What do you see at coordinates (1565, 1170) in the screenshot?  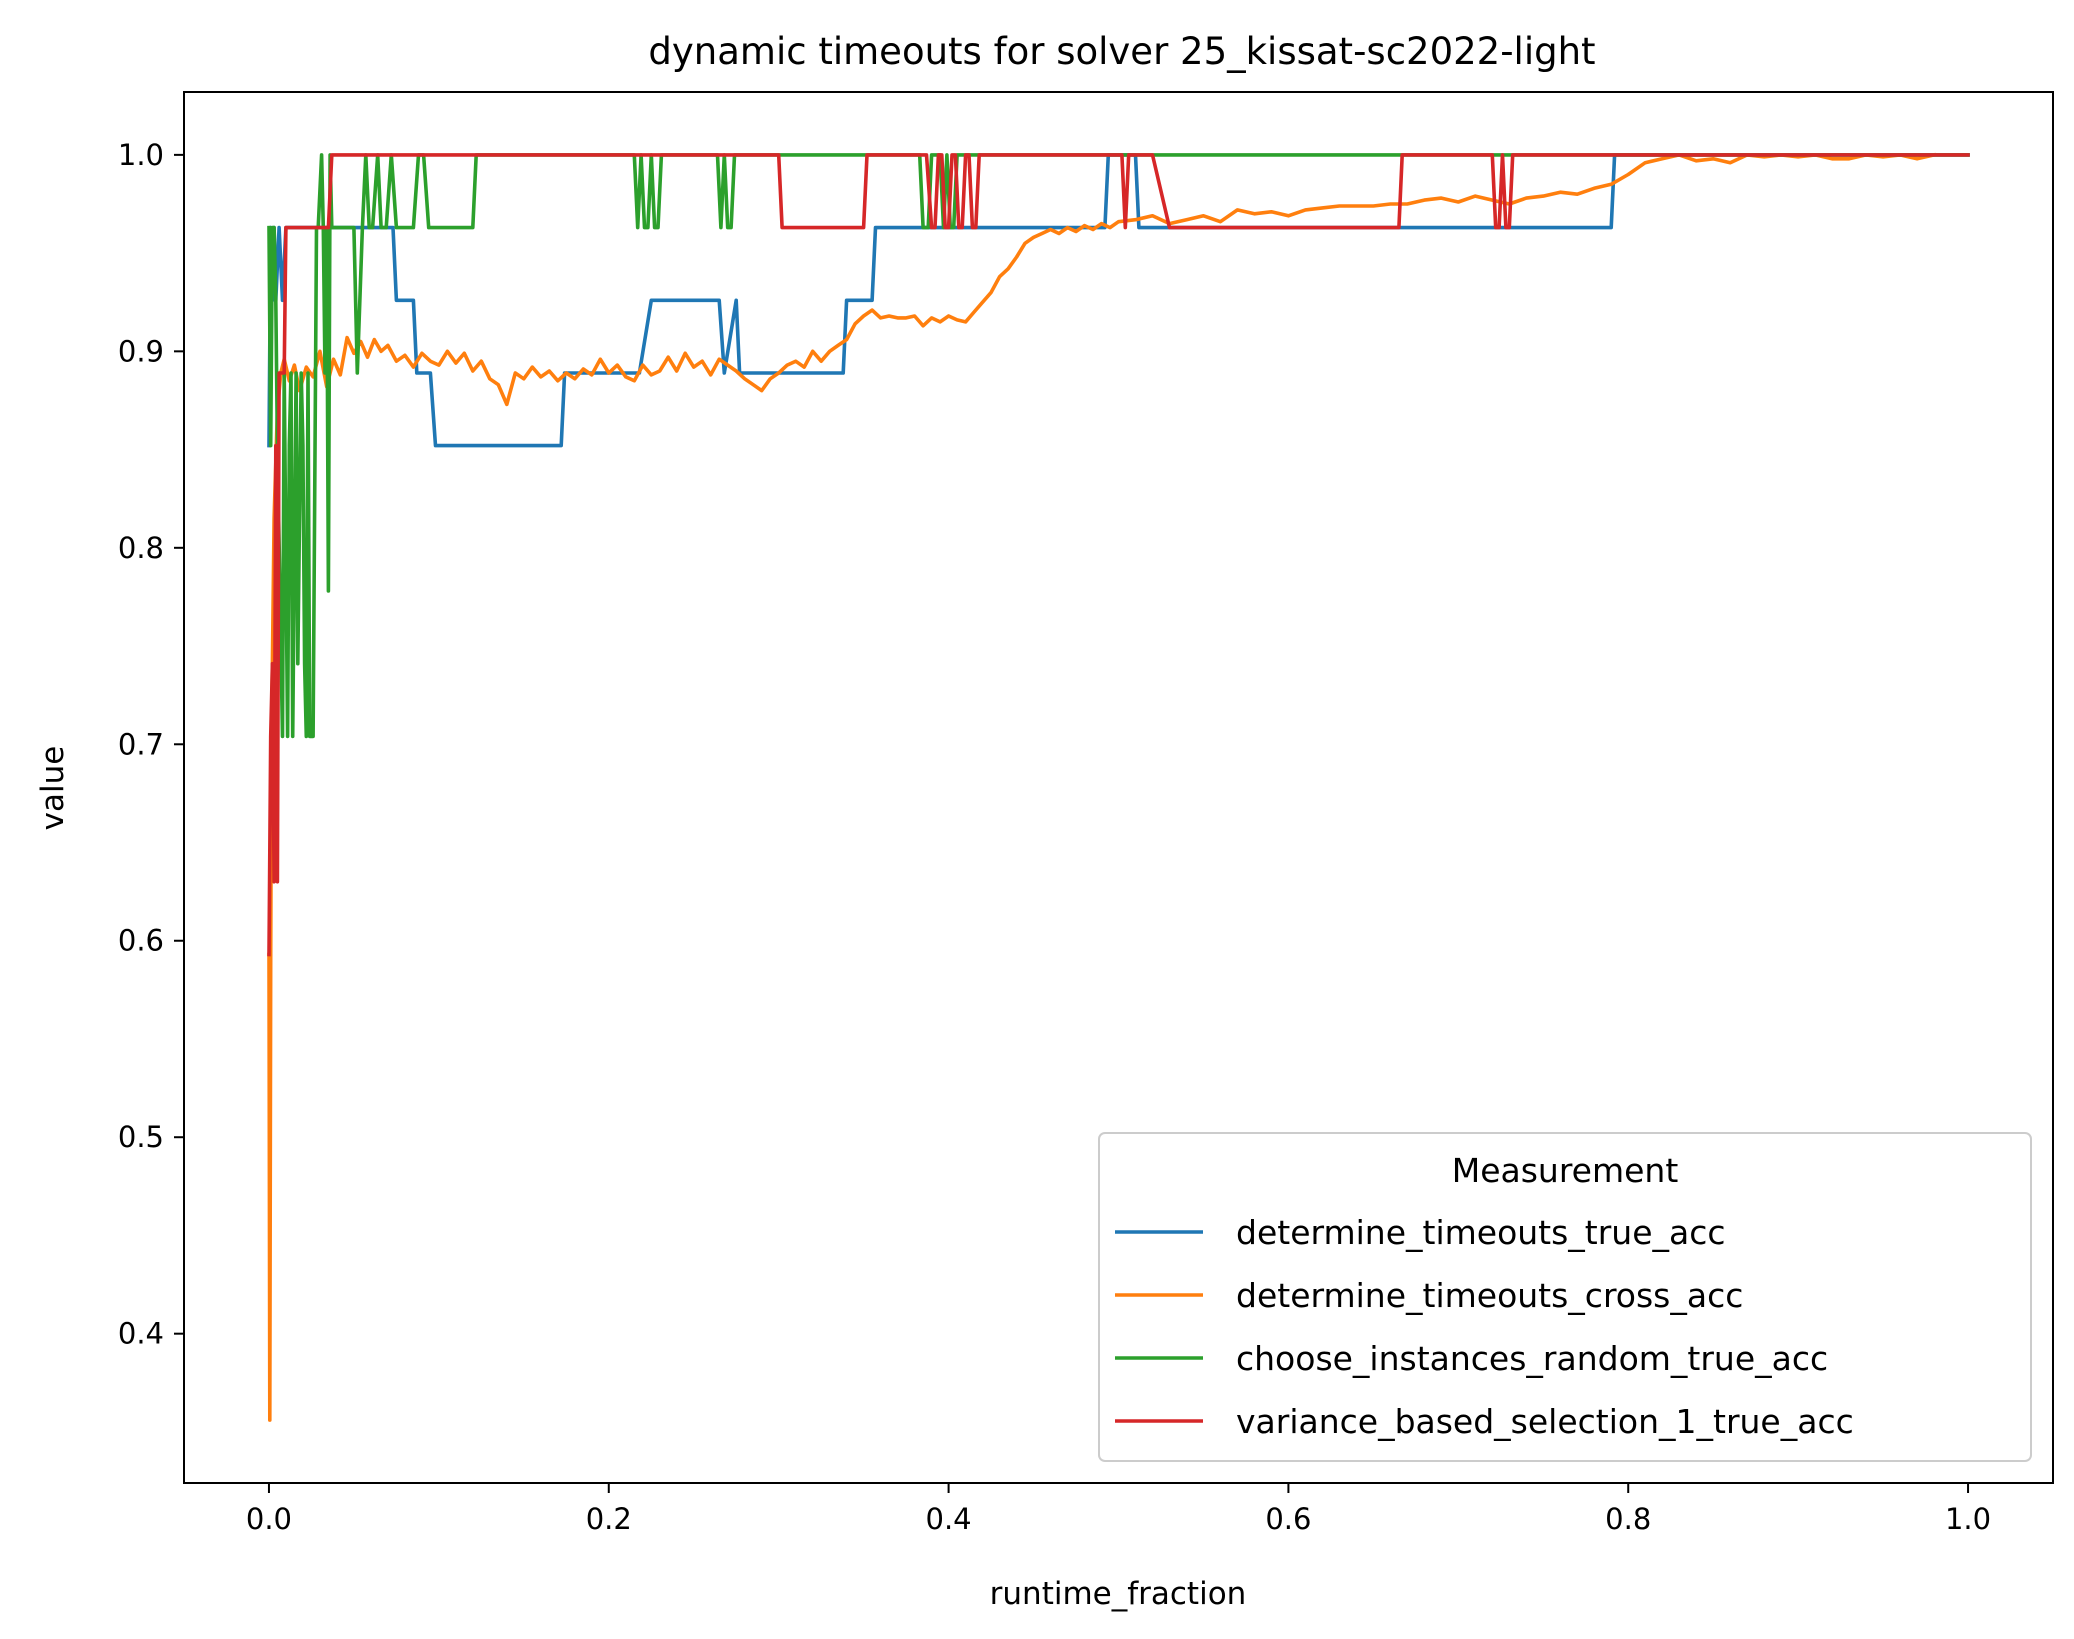 I see `legend-title: Measurement` at bounding box center [1565, 1170].